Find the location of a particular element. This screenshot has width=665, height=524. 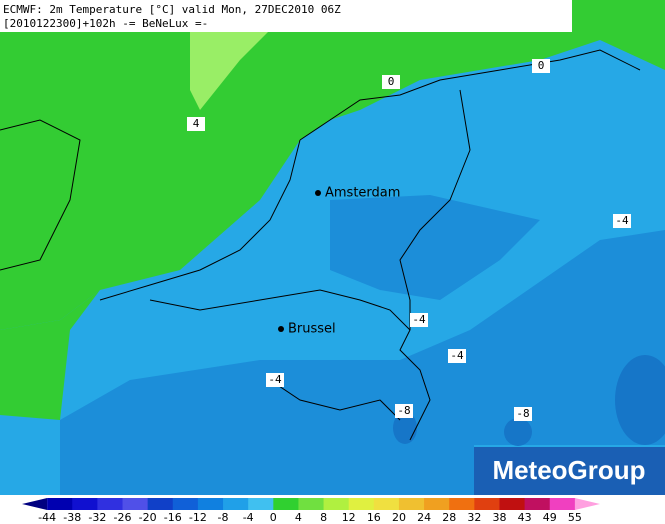

colorbar-label: 38 is located at coordinates (499, 517).